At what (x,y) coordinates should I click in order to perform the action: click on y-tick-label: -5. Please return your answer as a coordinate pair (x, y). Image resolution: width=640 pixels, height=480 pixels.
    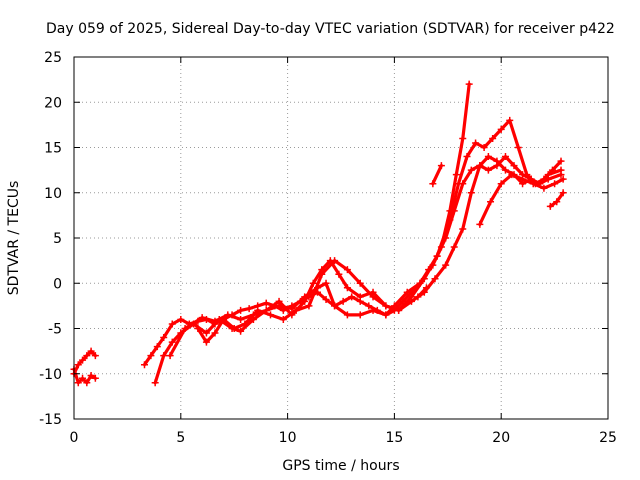
    Looking at the image, I should click on (55, 330).